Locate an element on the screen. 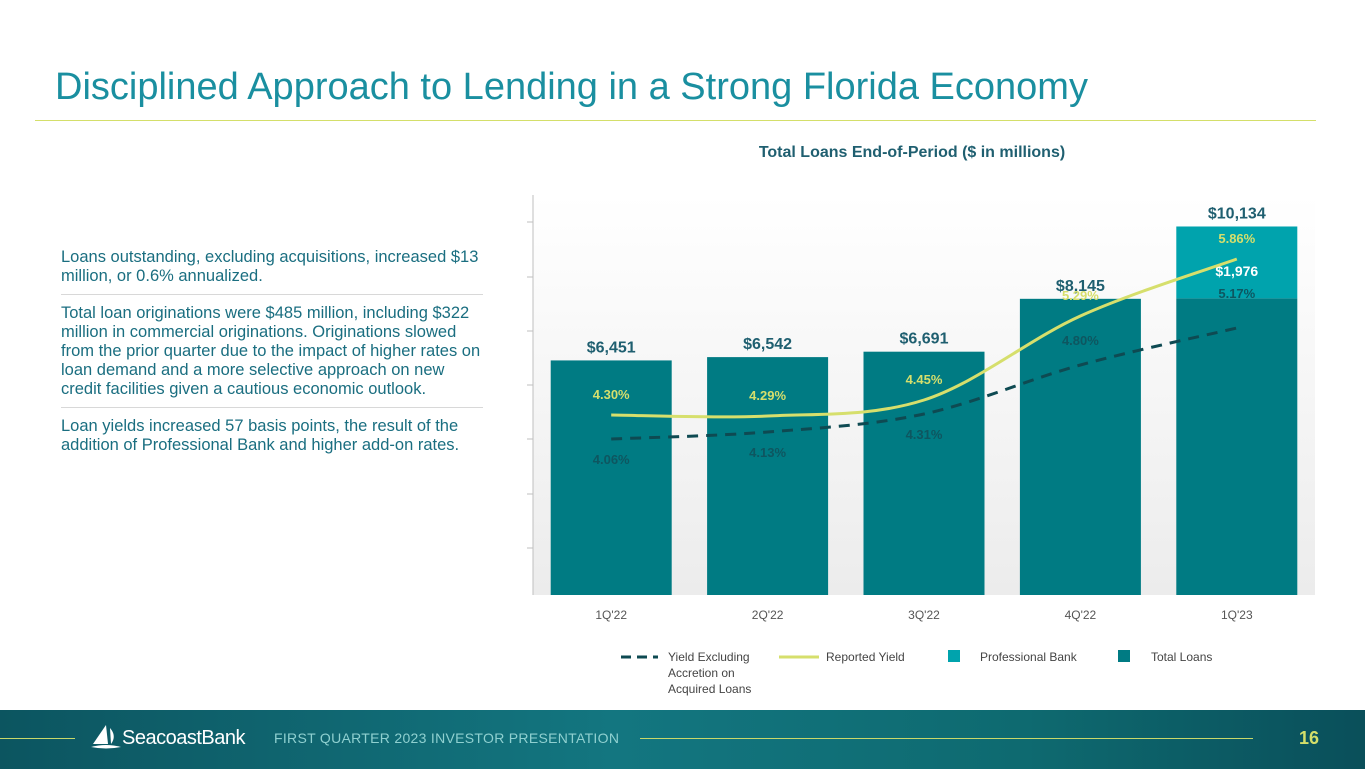 Image resolution: width=1365 pixels, height=769 pixels. seacoast-sail-icon is located at coordinates (106, 737).